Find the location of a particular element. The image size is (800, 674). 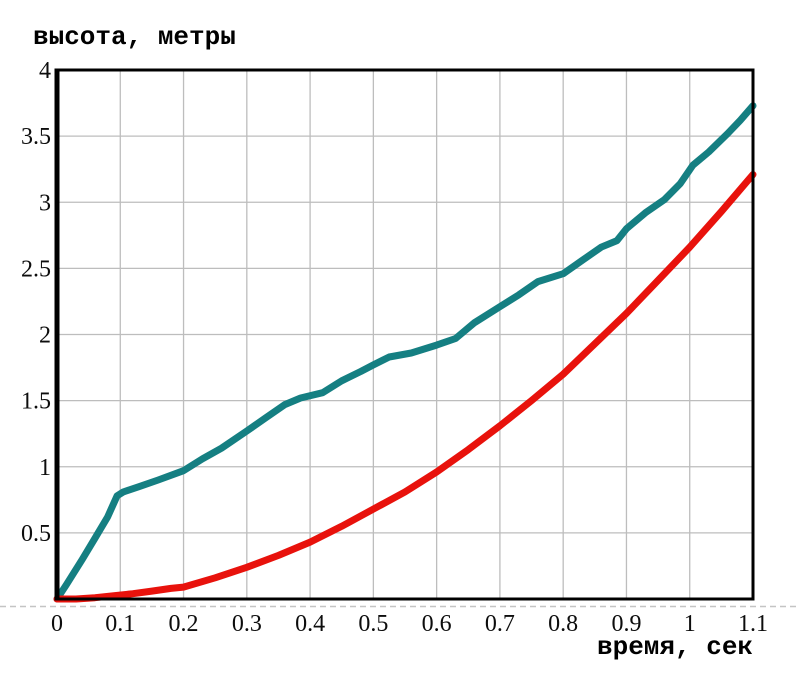

y-tick-label: 2 is located at coordinates (45, 336).